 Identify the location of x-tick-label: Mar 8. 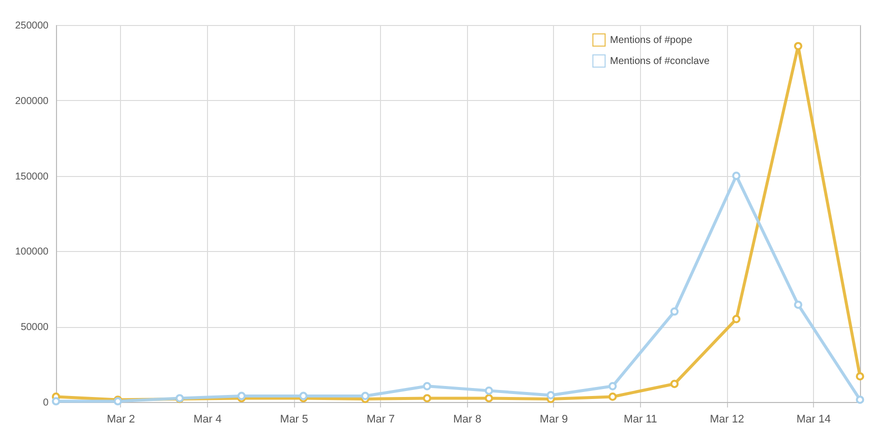
(467, 420).